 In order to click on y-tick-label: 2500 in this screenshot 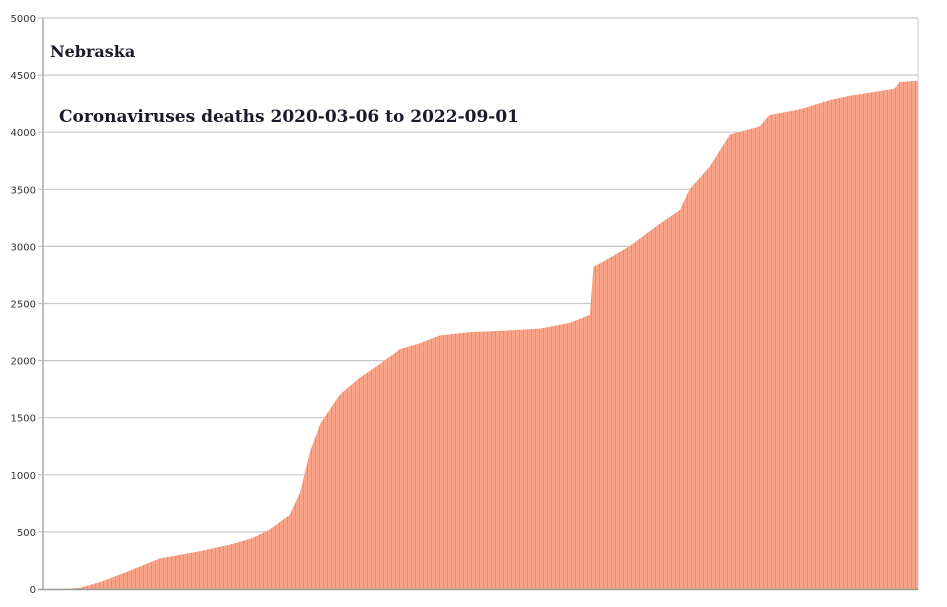, I will do `click(23, 305)`.